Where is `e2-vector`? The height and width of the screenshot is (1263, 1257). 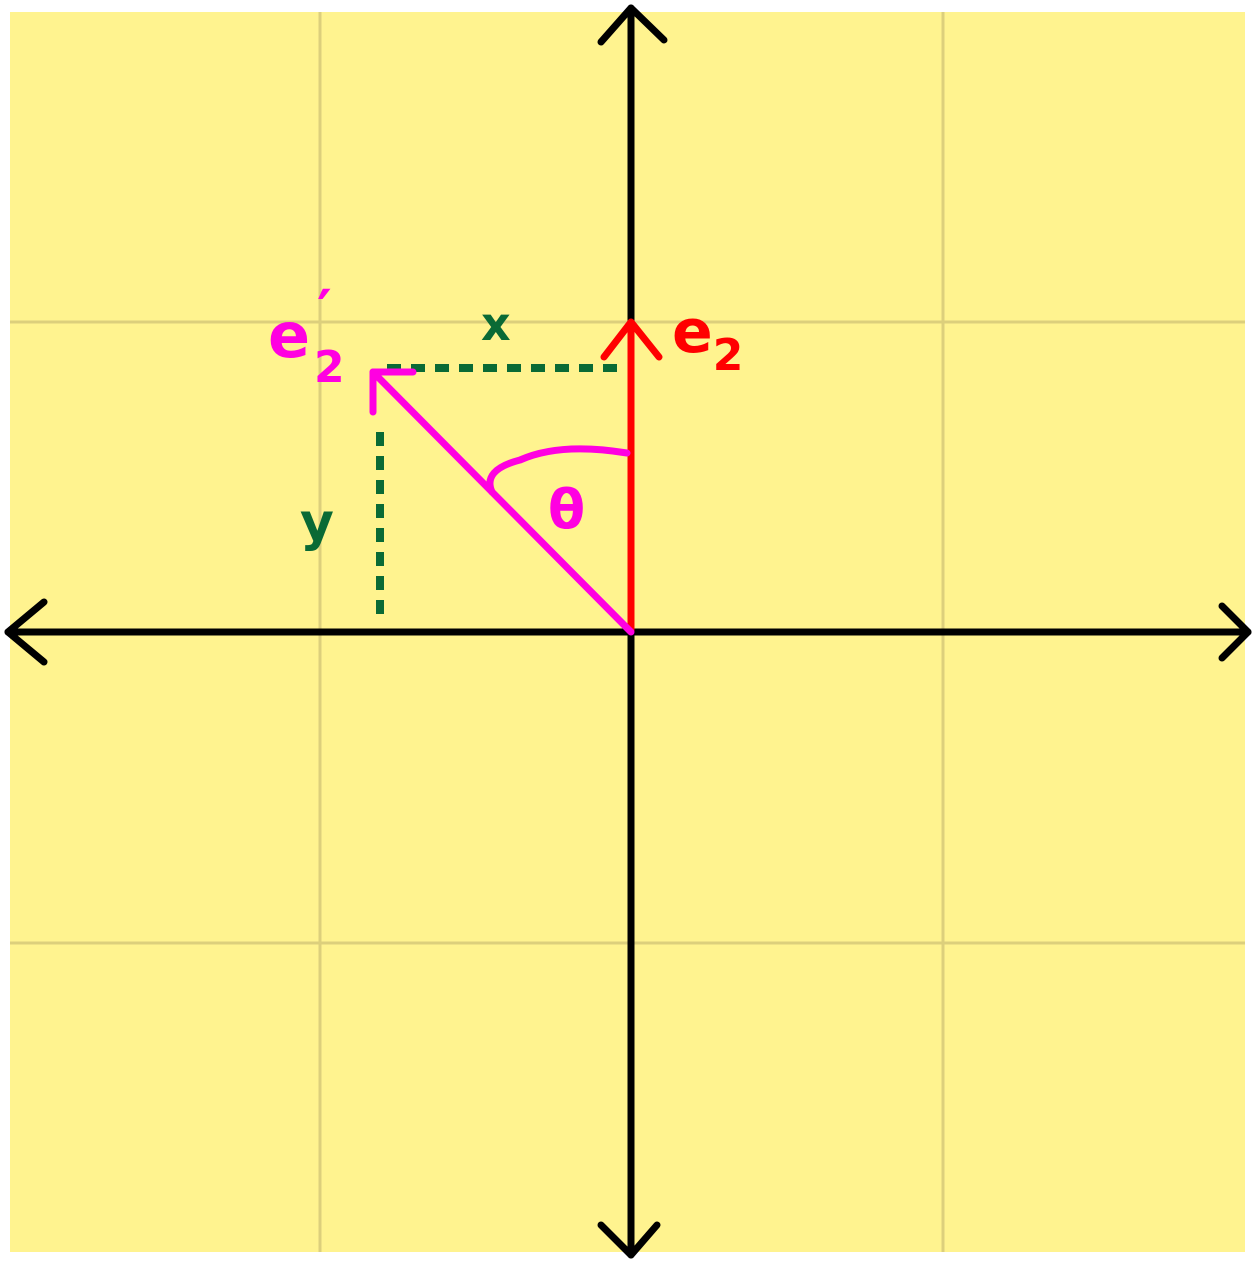
e2-vector is located at coordinates (631, 476).